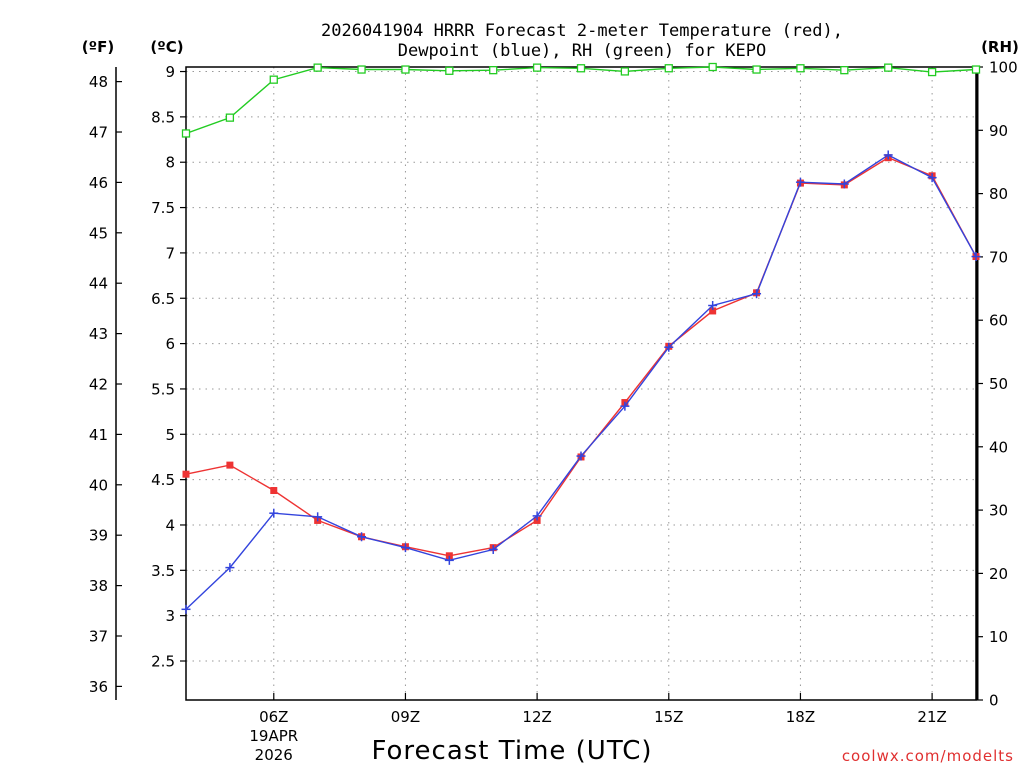  What do you see at coordinates (994, 701) in the screenshot?
I see `rh-tick-label: 0` at bounding box center [994, 701].